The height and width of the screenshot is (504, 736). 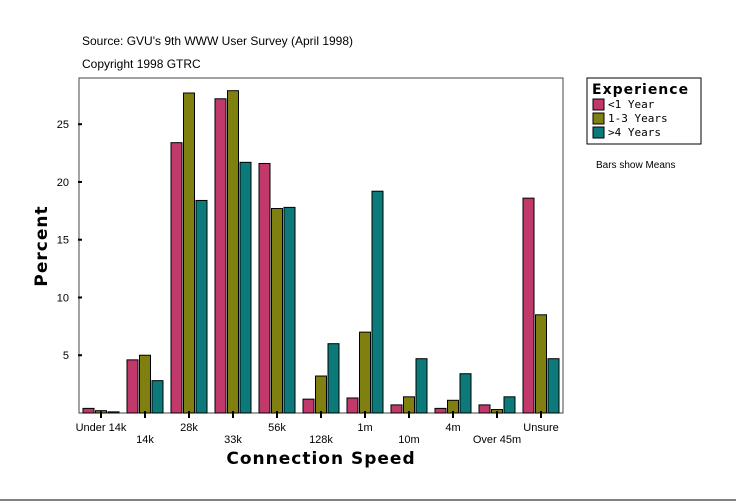 I want to click on y-tick-label: 15, so click(x=63, y=241).